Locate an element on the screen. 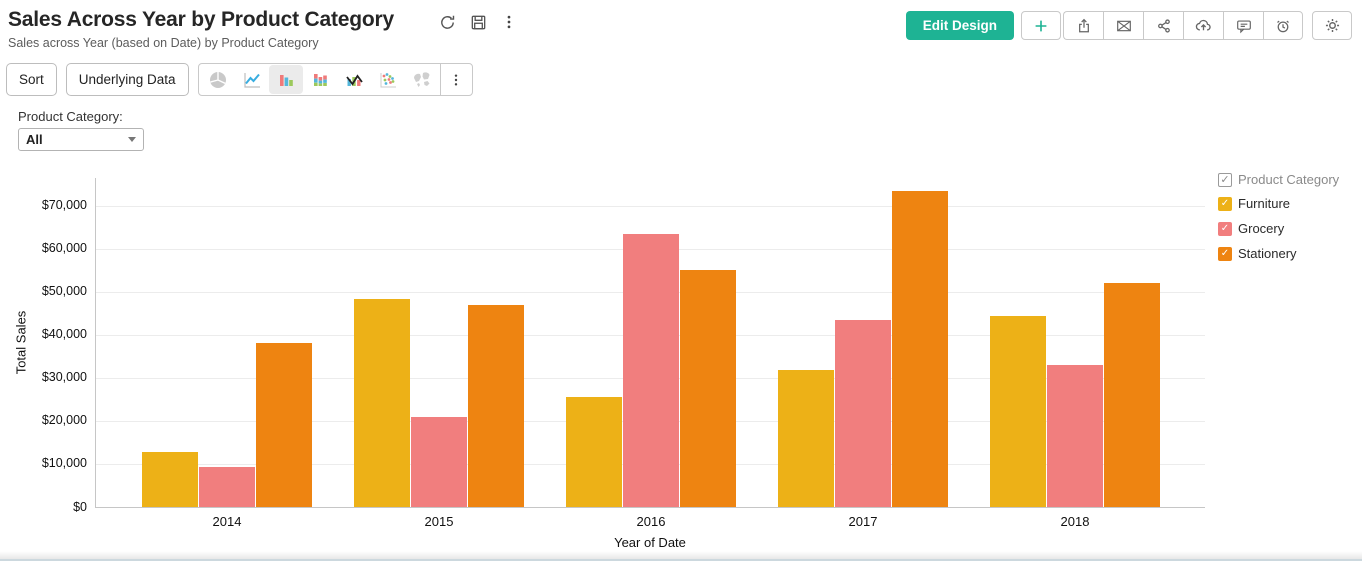  publish-icon is located at coordinates (1203, 25).